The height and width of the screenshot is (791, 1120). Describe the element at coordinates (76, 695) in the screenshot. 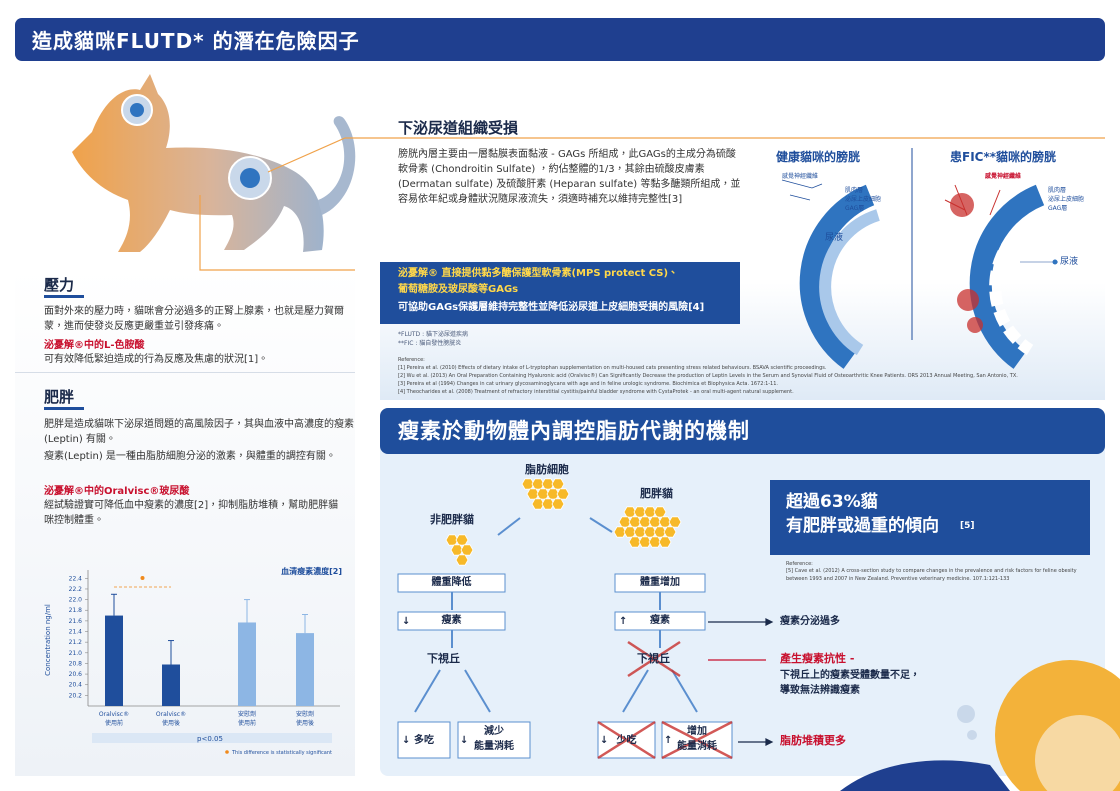

I see `y-tick-label: 20.2` at that location.